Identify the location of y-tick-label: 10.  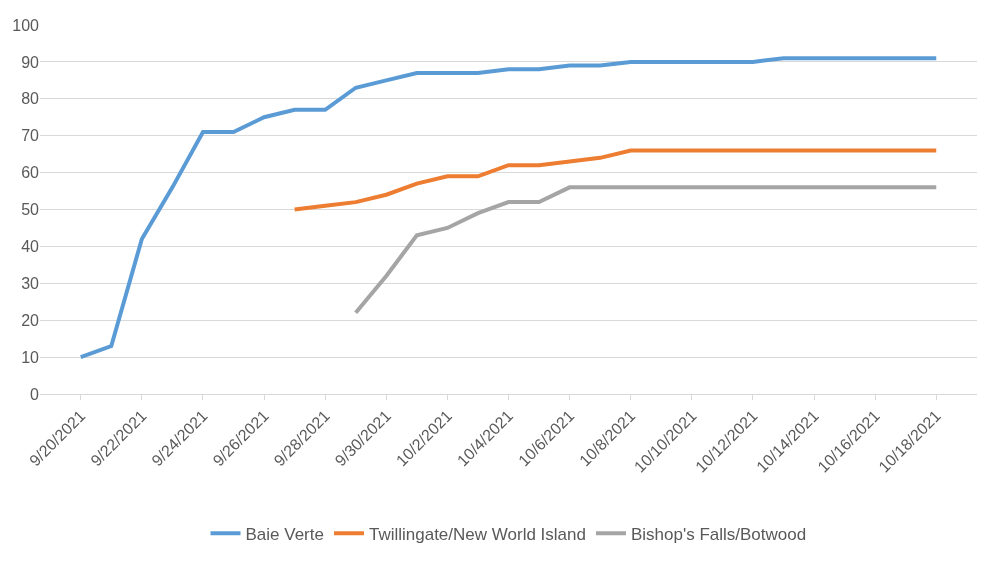
(30, 357).